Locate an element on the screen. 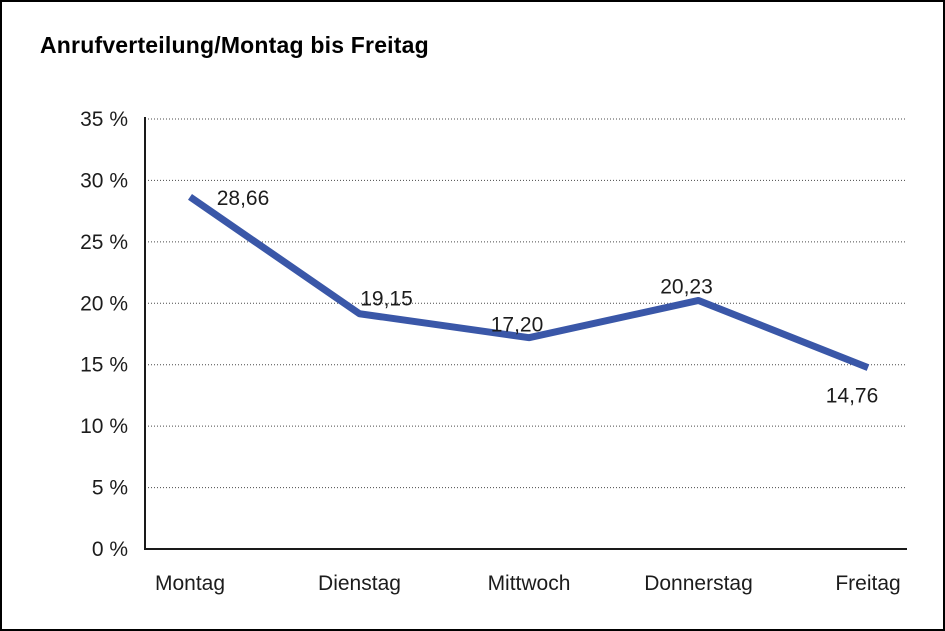  x-tick-label-freitag: Freitag is located at coordinates (867, 583).